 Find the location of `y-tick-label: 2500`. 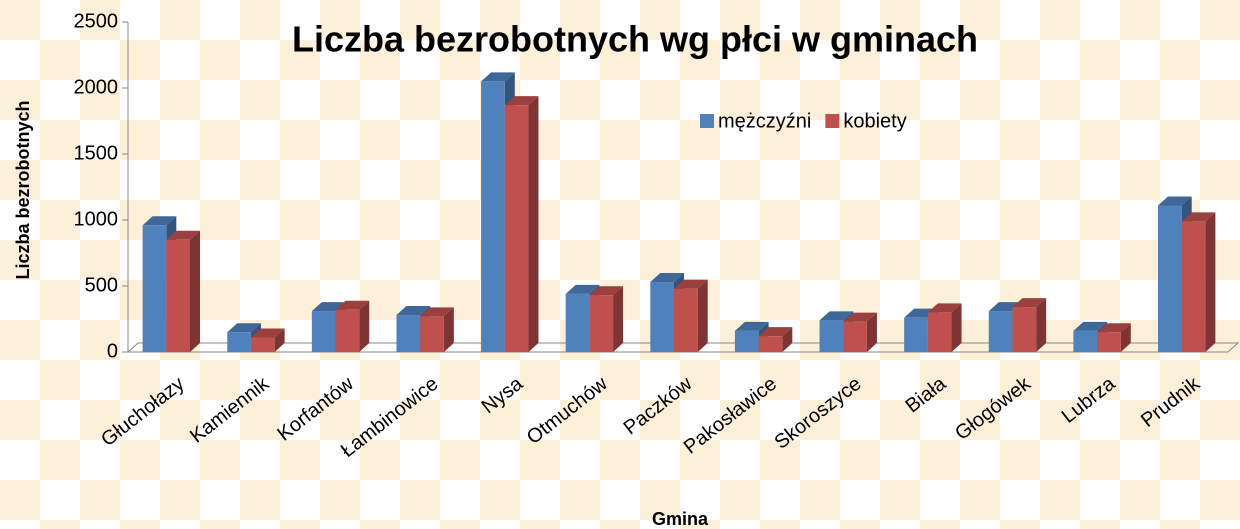

y-tick-label: 2500 is located at coordinates (96, 21).